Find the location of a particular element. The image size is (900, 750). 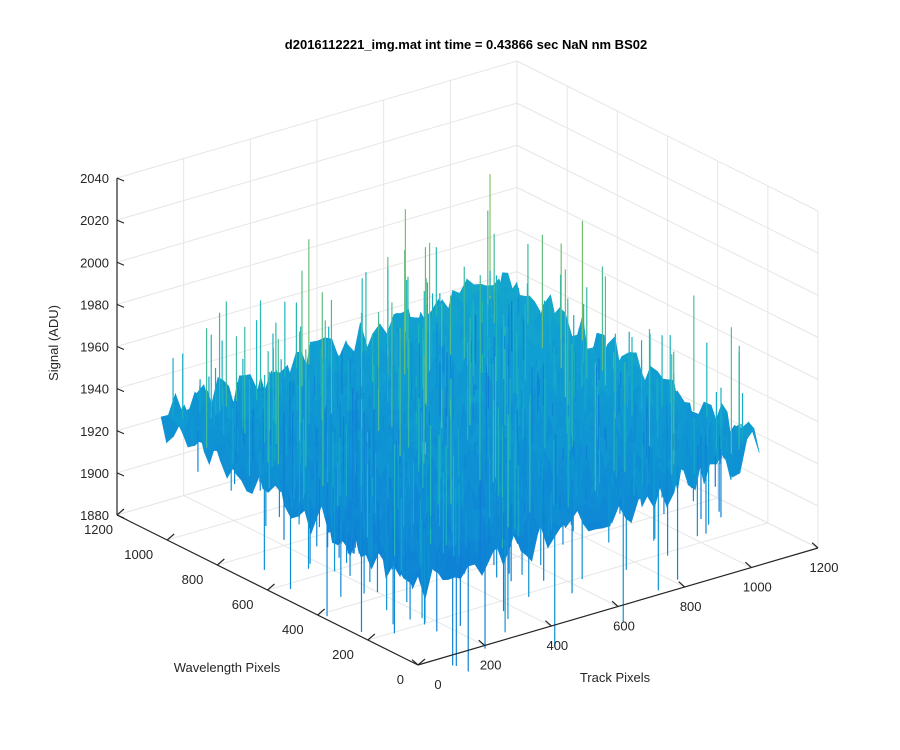

y-tick-label: 600 is located at coordinates (243, 604).